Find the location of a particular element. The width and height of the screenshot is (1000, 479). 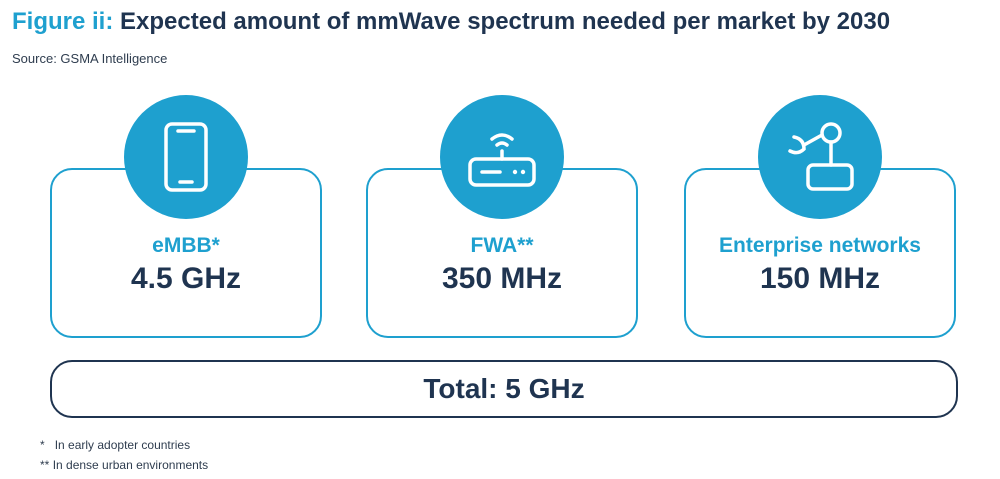

footnote-2: ** In dense urban environments is located at coordinates (124, 465).